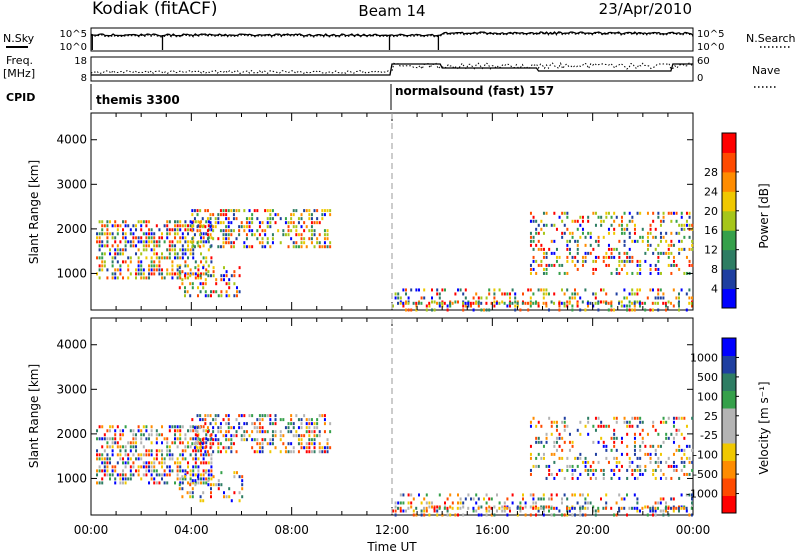  What do you see at coordinates (592, 530) in the screenshot?
I see `x-tick-label: 20:00` at bounding box center [592, 530].